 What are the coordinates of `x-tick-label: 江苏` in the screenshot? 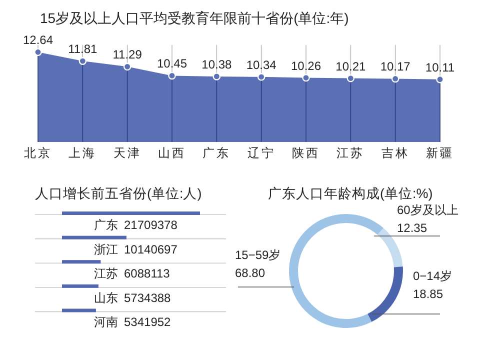 It's located at (350, 153).